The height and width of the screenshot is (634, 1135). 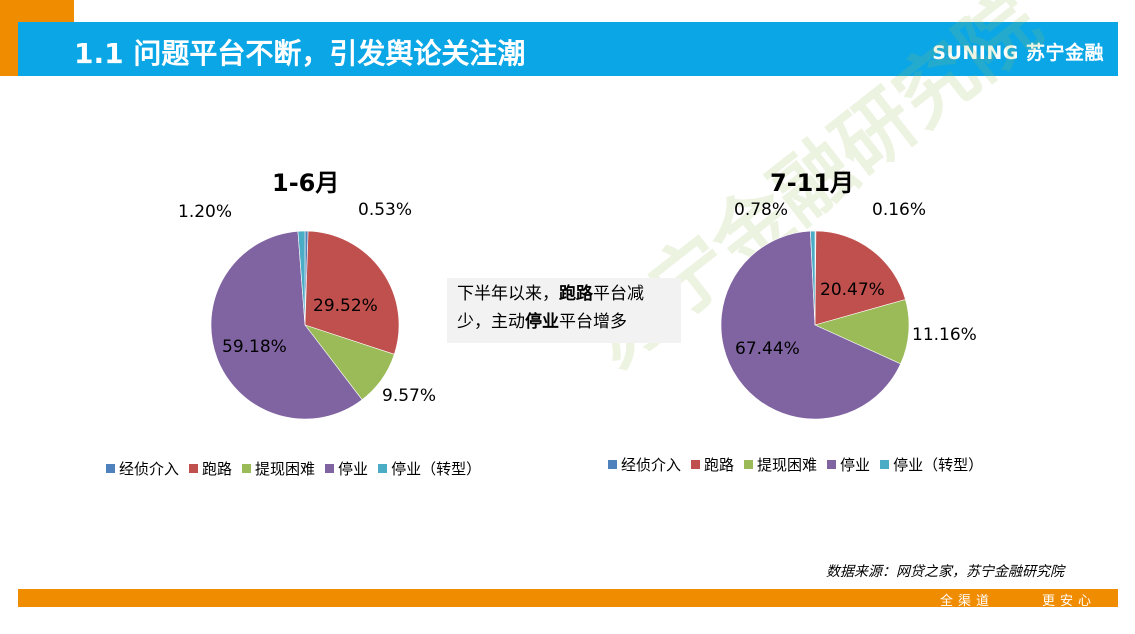 I want to click on callout-line-2: 少，主动停业平台增多, so click(x=564, y=322).